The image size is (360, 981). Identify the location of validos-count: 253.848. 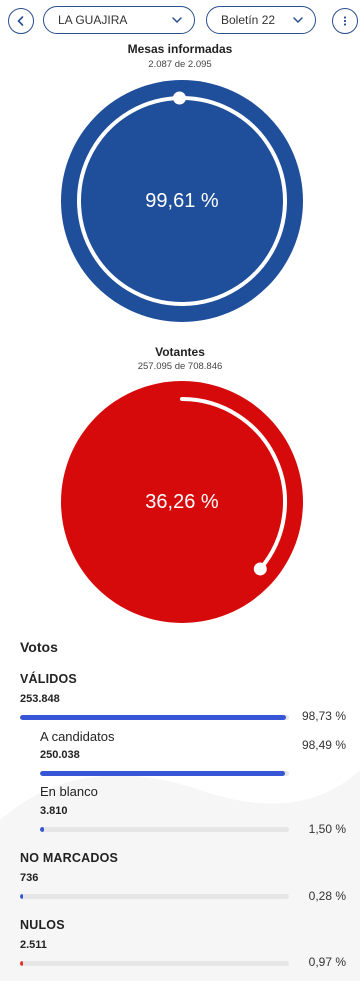
(40, 699).